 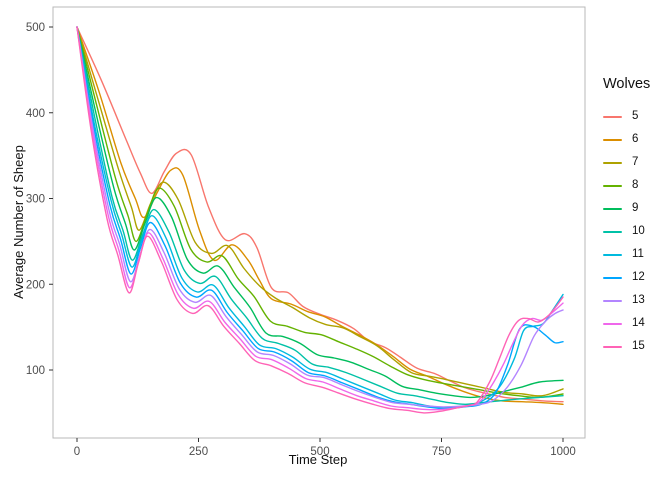 I want to click on legend: Wolves 5 6 7 8 9 10 11 12 13 14 15, so click(x=626, y=217).